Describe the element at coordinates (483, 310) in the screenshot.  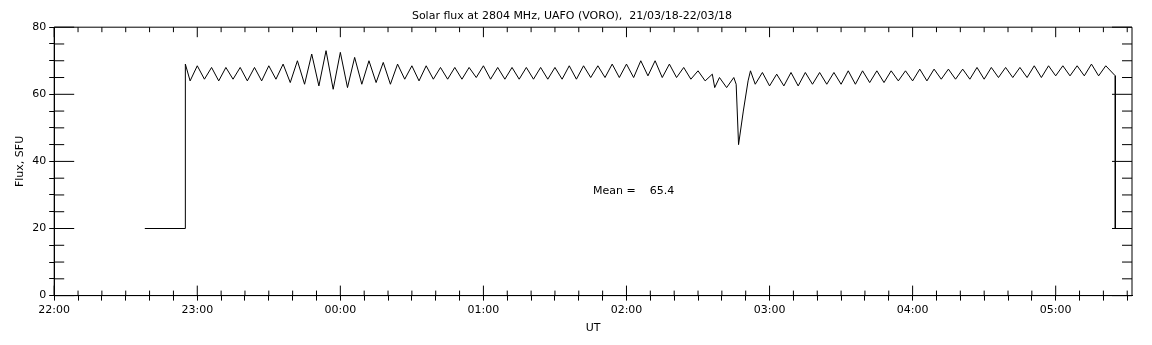
I see `x-tick-label: 01:00` at that location.